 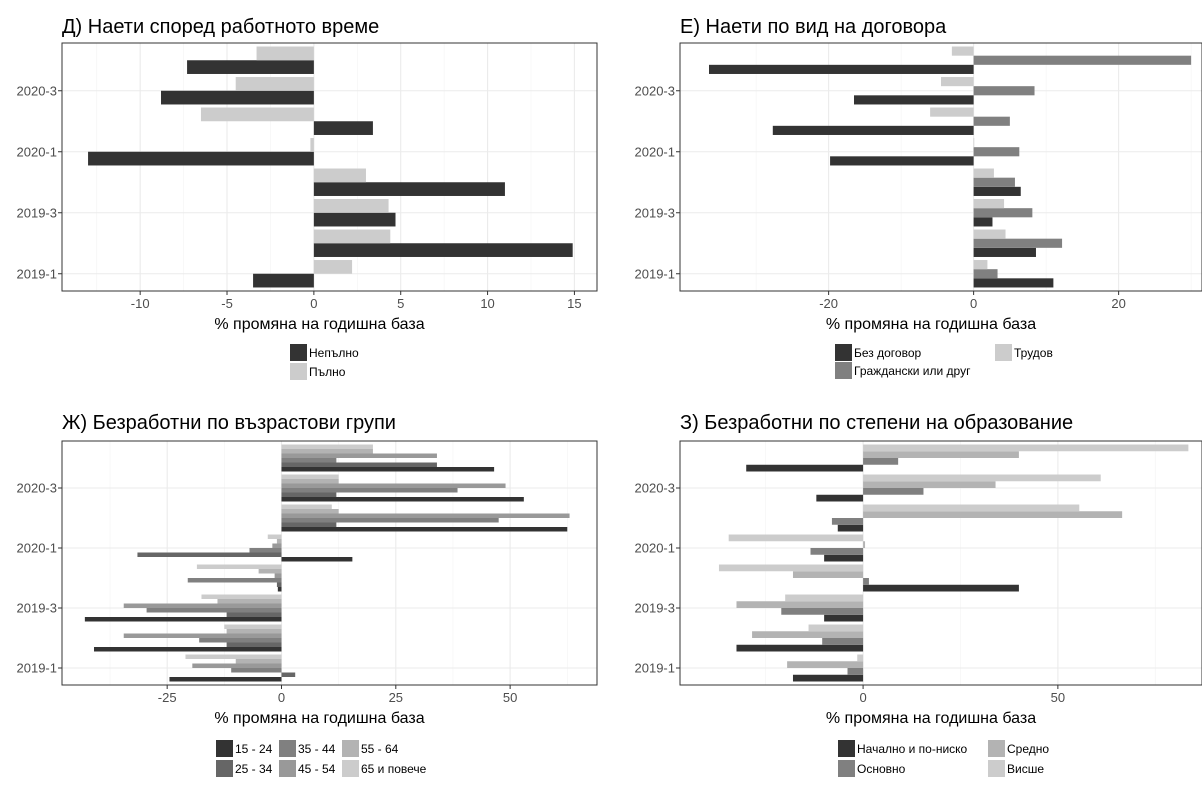 I want to click on legend-label: 55 - 64, so click(x=380, y=749).